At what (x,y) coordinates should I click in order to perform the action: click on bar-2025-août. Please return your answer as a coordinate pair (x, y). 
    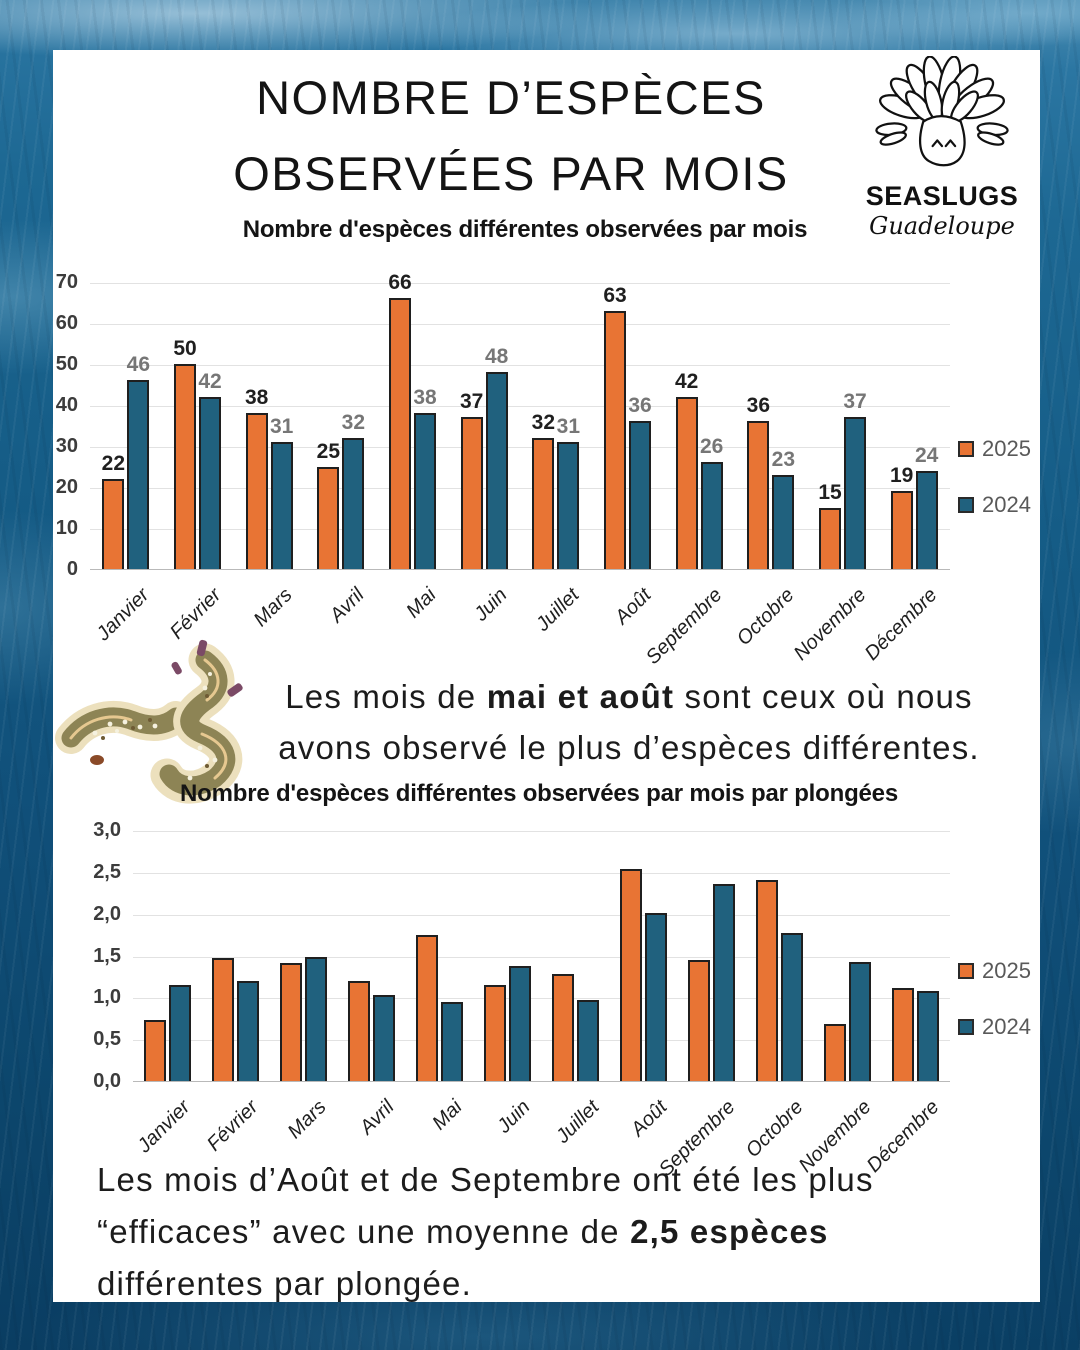
    Looking at the image, I should click on (631, 975).